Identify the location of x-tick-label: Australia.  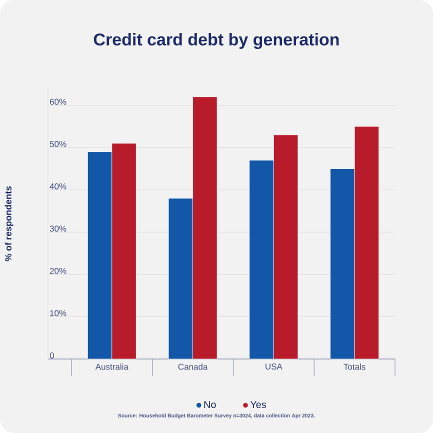
(111, 367).